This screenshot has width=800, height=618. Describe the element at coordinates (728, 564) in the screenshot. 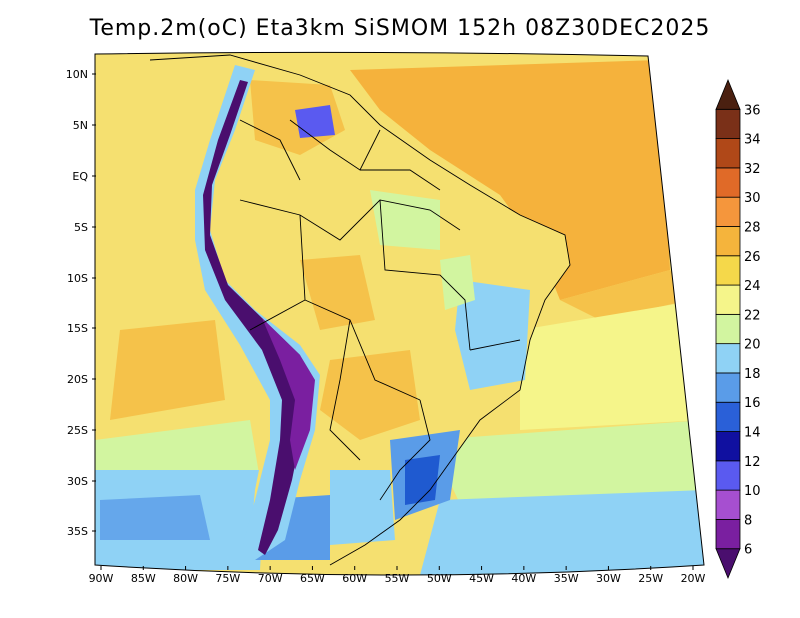

I see `colorbar-min-arrow` at that location.